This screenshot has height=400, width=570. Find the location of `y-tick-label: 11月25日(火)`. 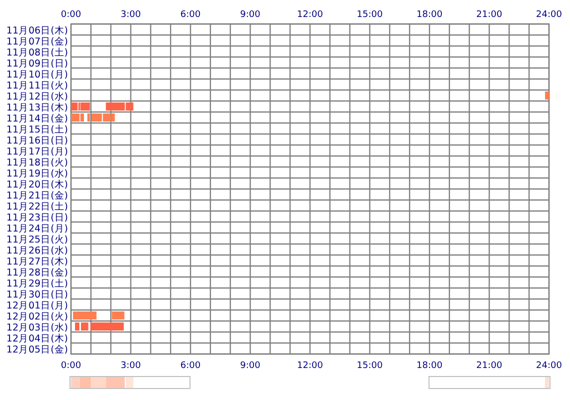

y-tick-label: 11月25日(火) is located at coordinates (37, 240).